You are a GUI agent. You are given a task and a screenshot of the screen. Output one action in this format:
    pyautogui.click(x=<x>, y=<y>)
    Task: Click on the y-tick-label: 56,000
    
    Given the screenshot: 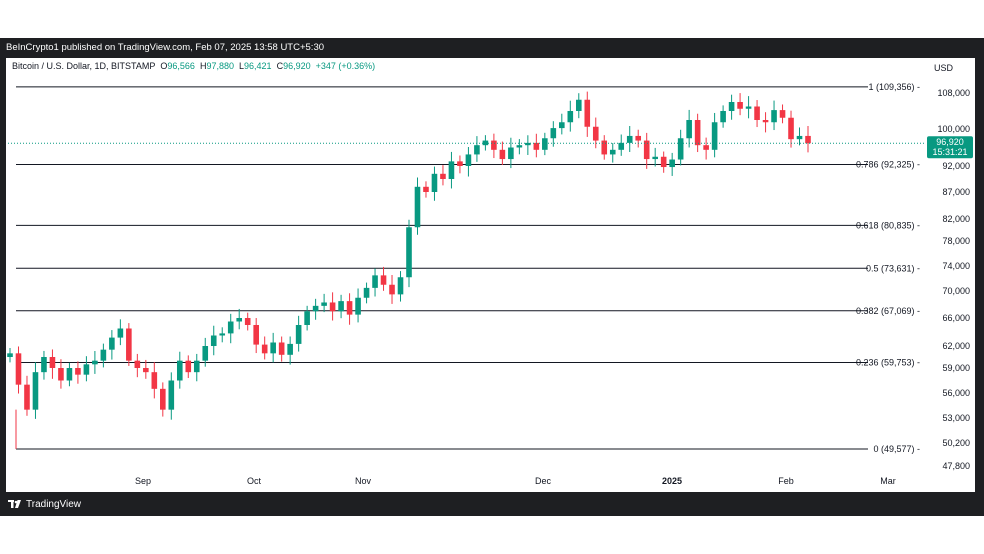 What is the action you would take?
    pyautogui.click(x=956, y=393)
    